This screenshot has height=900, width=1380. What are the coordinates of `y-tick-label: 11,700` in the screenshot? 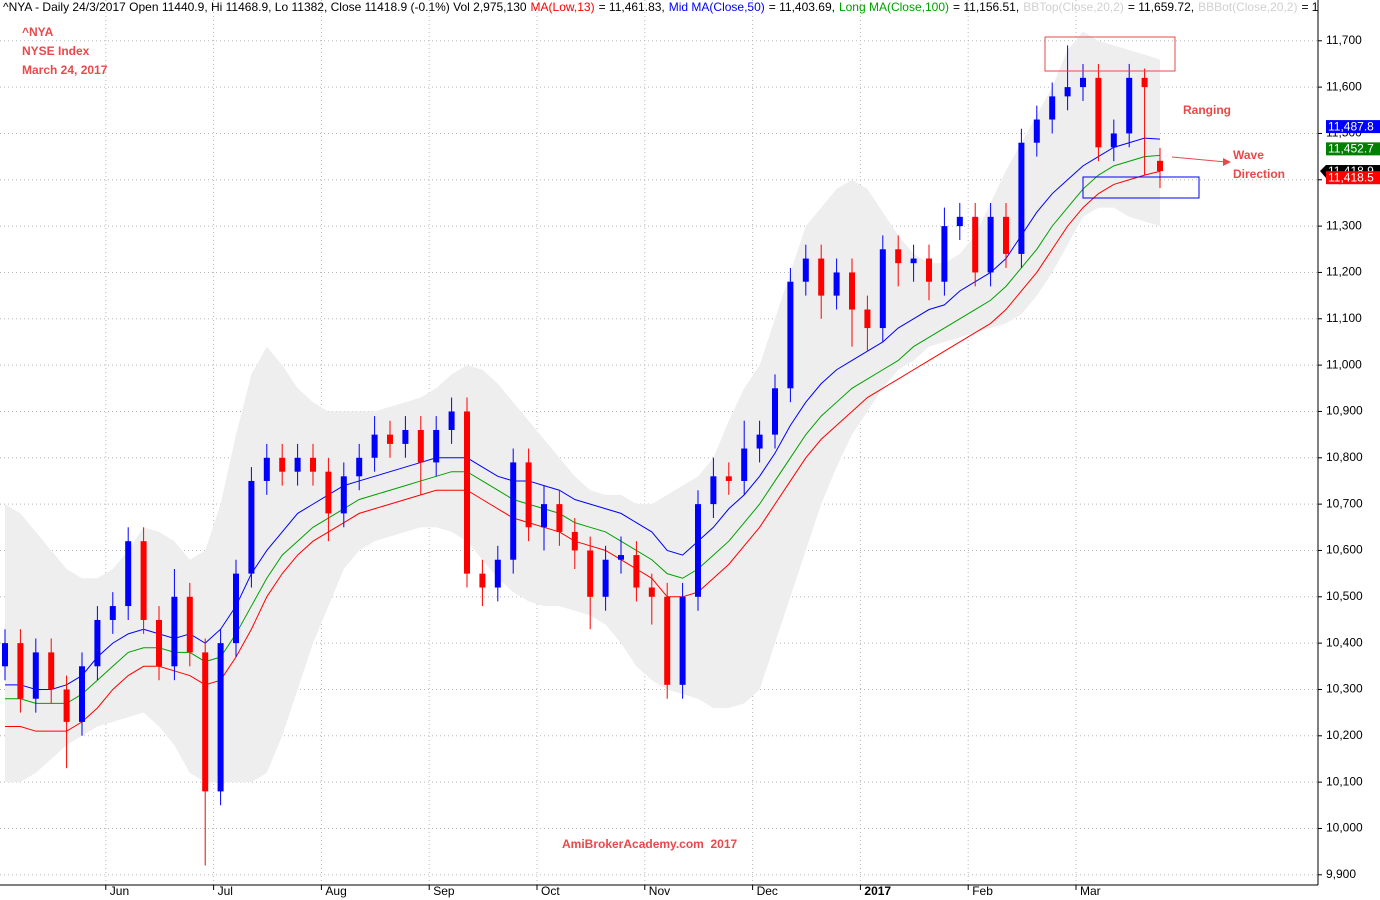 It's located at (1344, 40).